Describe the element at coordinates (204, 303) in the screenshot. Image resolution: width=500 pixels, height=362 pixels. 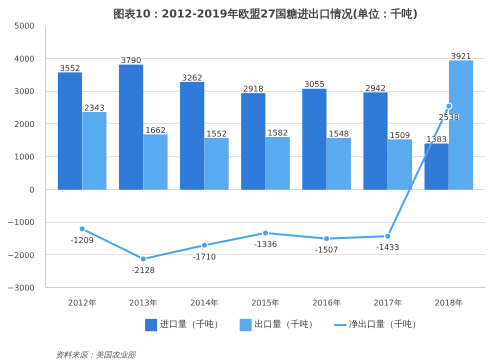
I see `x-tick-label: 2014年` at that location.